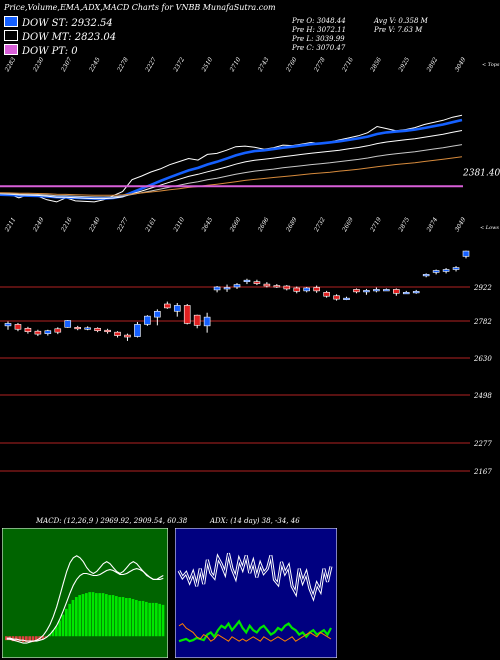  I want to click on legend-dow-st: DOW ST: 2932.54, so click(58, 23).